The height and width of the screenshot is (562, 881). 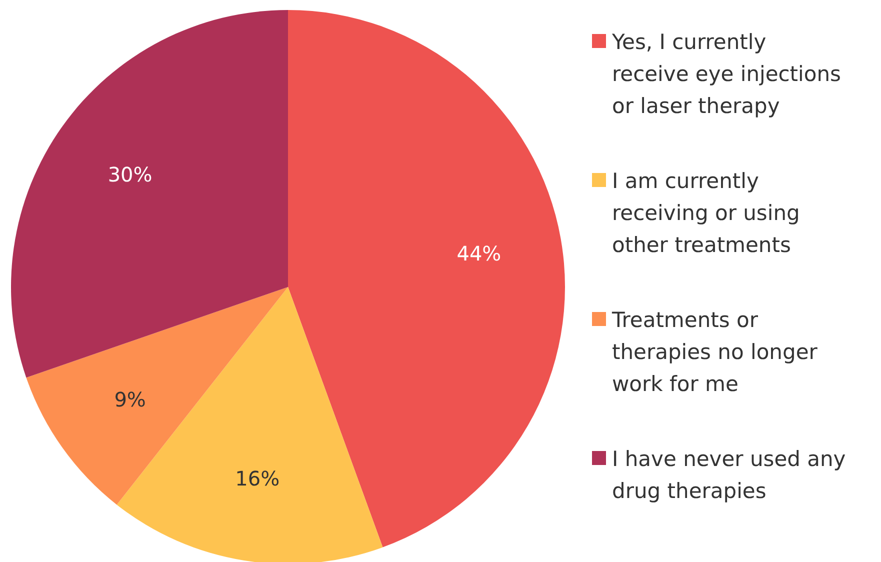 What do you see at coordinates (130, 399) in the screenshot?
I see `data-label: 9%` at bounding box center [130, 399].